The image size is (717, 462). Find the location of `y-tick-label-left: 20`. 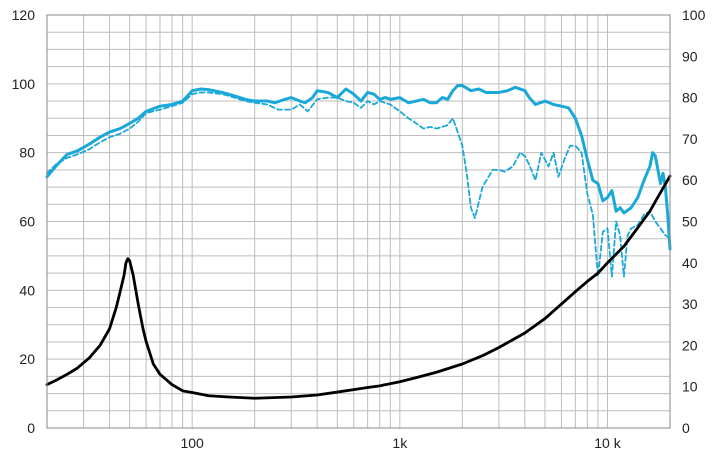

y-tick-label-left: 20 is located at coordinates (27, 359).